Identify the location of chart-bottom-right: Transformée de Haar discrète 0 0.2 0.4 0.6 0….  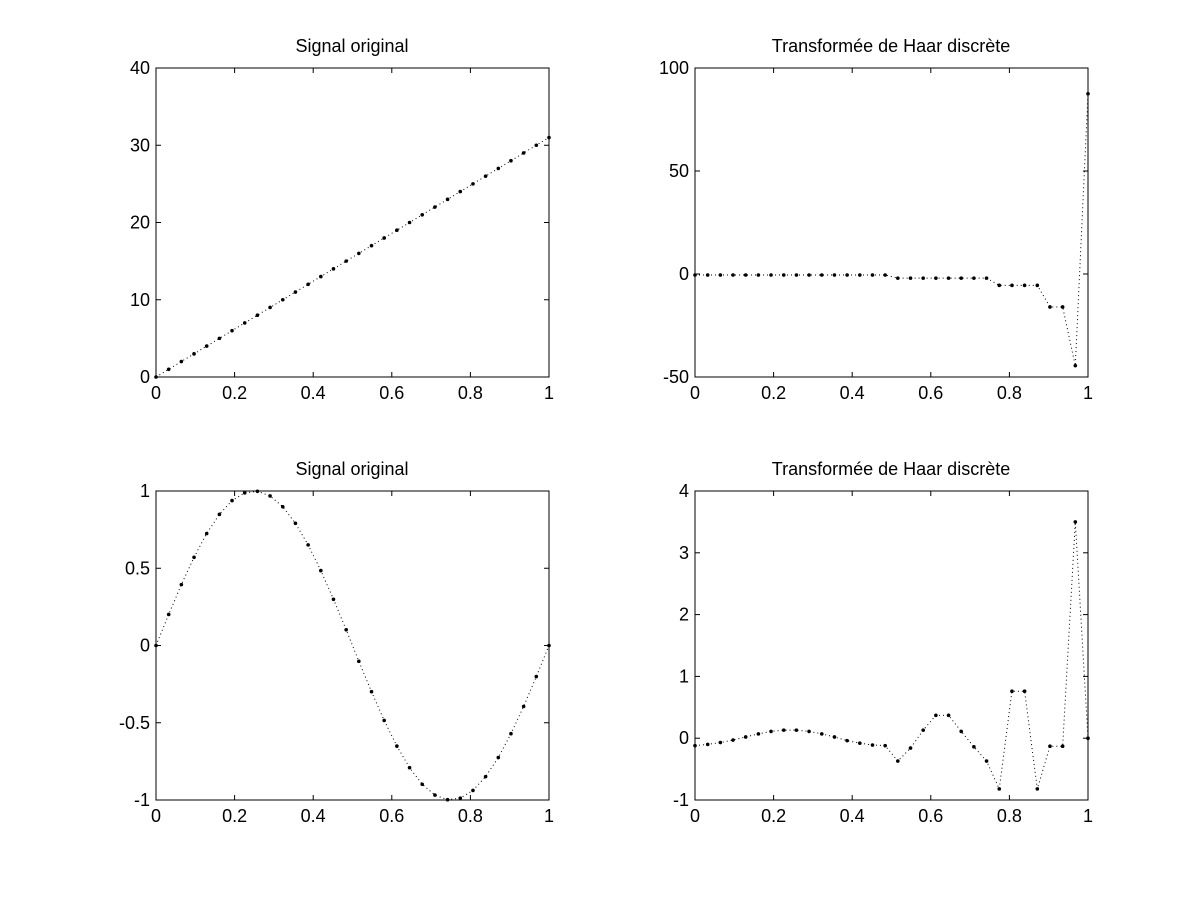
(883, 642).